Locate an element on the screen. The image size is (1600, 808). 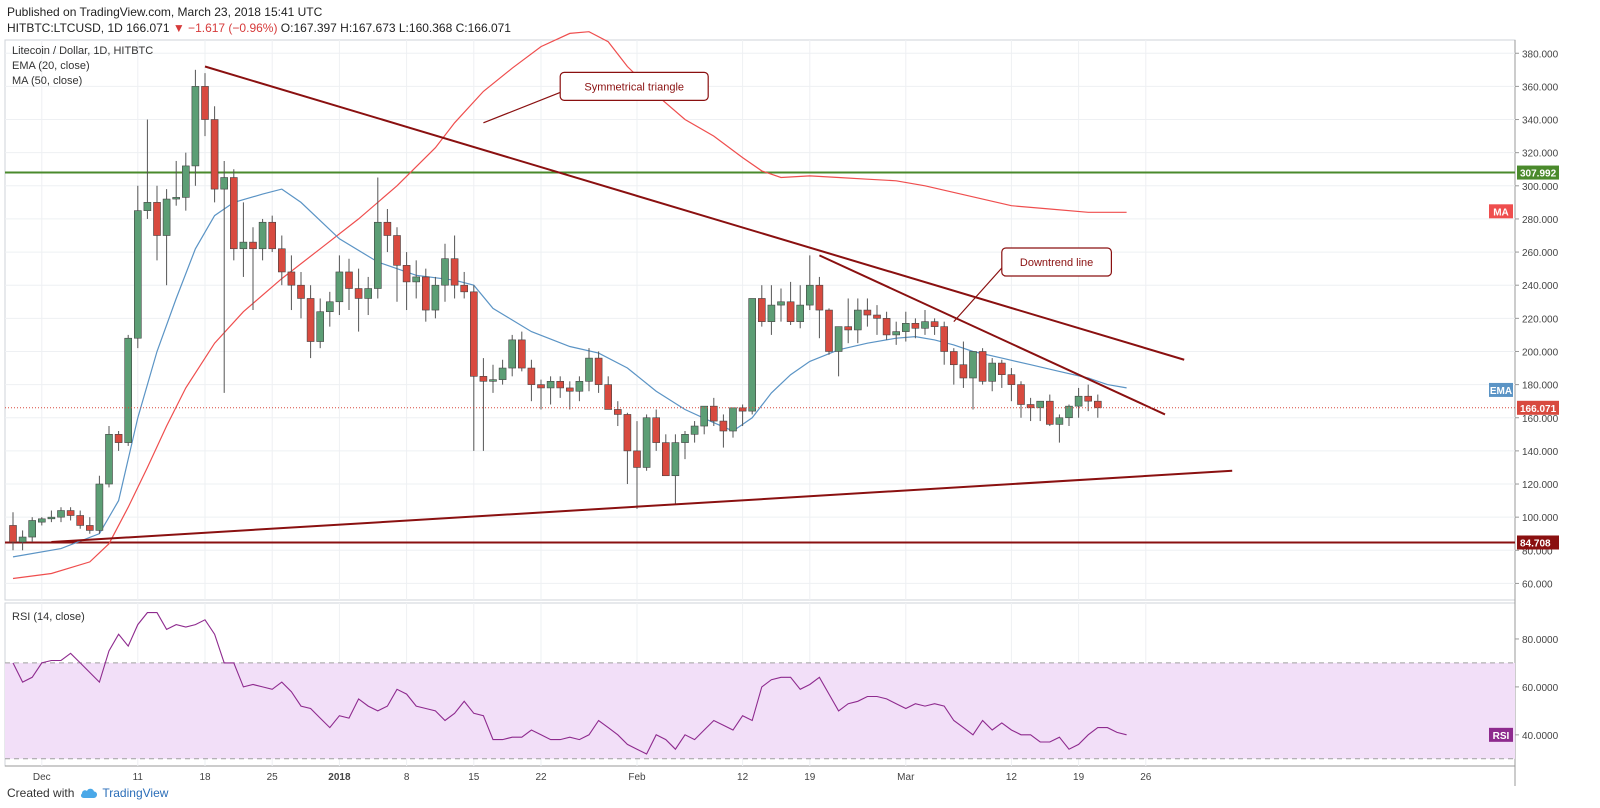
price-tick-label: 280.000 is located at coordinates (1540, 220).